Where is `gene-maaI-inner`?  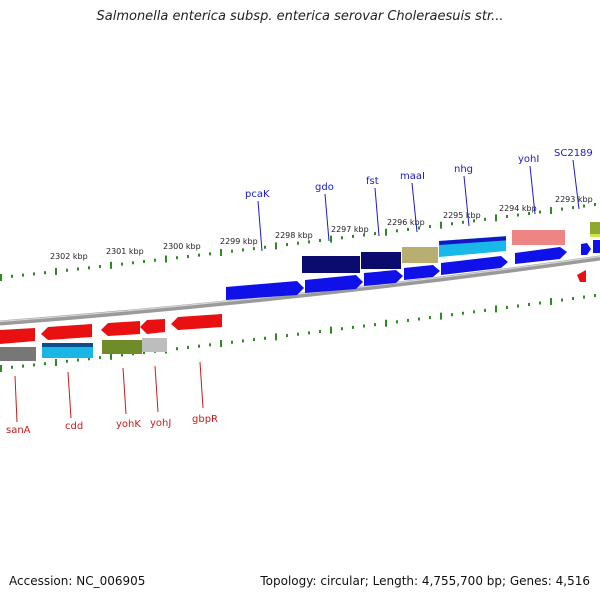
gene-maaI-inner is located at coordinates (422, 272).